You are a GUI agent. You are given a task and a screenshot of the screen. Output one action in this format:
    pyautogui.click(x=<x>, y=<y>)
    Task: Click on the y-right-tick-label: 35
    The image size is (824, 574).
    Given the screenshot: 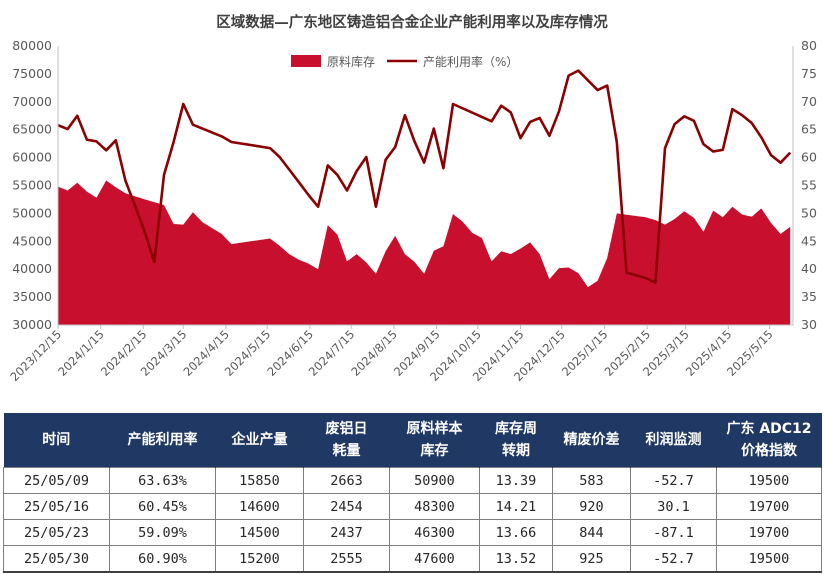 What is the action you would take?
    pyautogui.click(x=809, y=296)
    